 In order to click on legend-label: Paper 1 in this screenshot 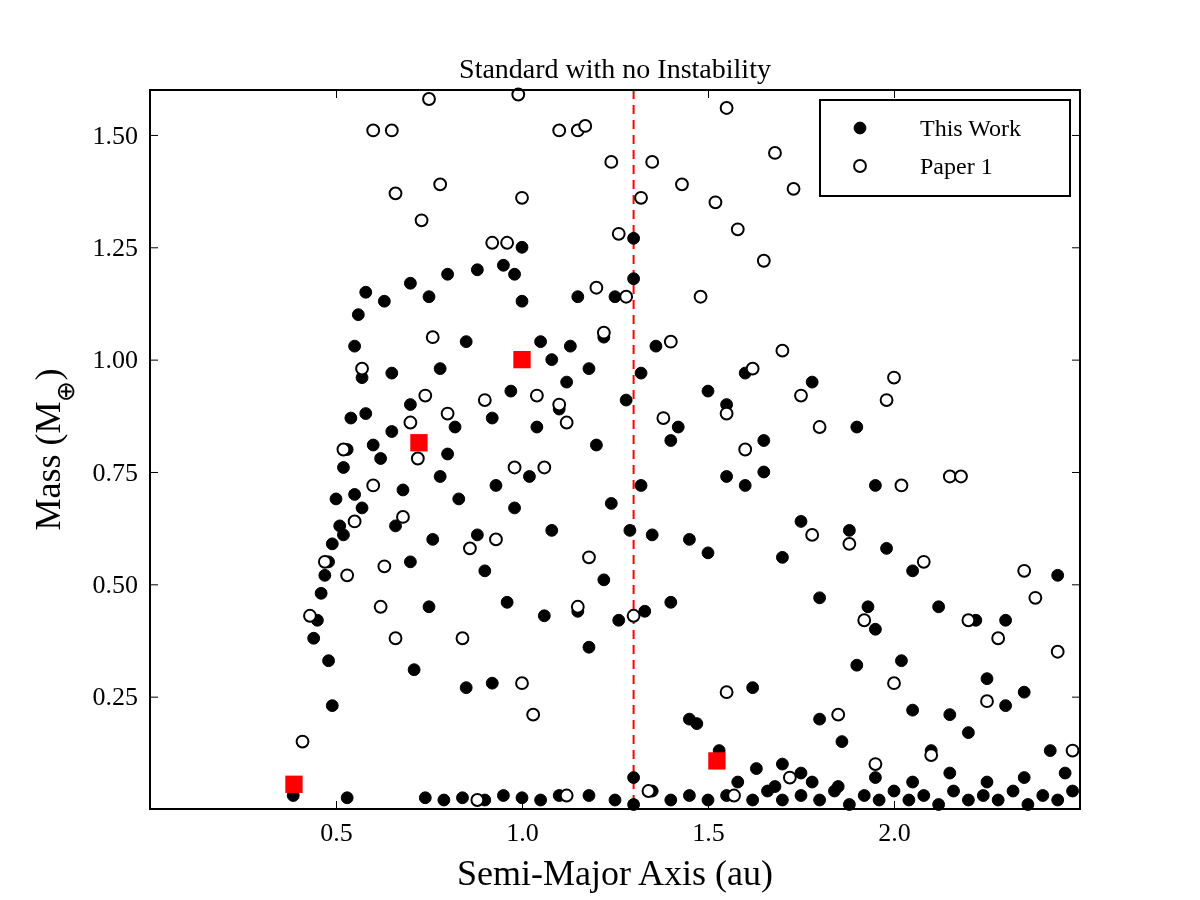, I will do `click(956, 166)`.